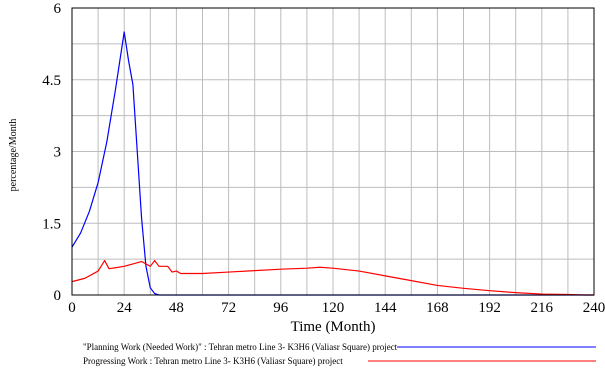 This screenshot has height=372, width=605. Describe the element at coordinates (281, 308) in the screenshot. I see `x-tick-label: 96` at that location.